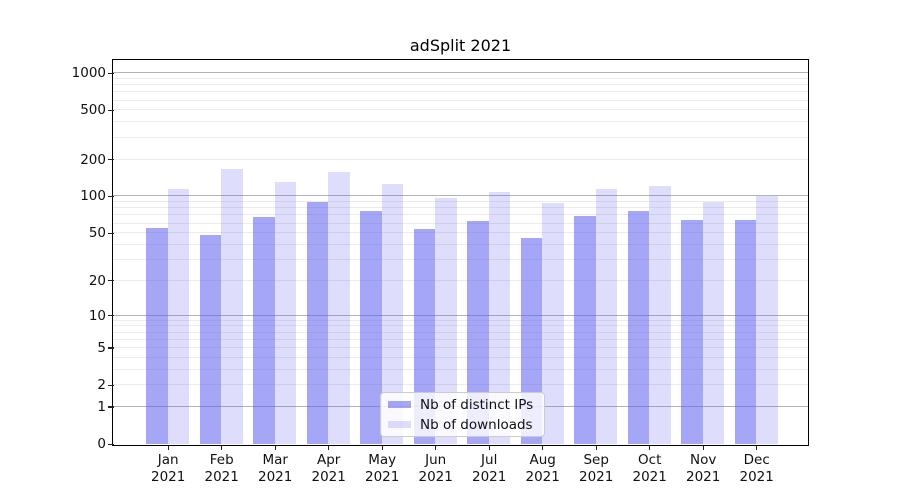 The width and height of the screenshot is (900, 500). Describe the element at coordinates (157, 335) in the screenshot. I see `bar-nb-of-distinct-ips-jan` at that location.